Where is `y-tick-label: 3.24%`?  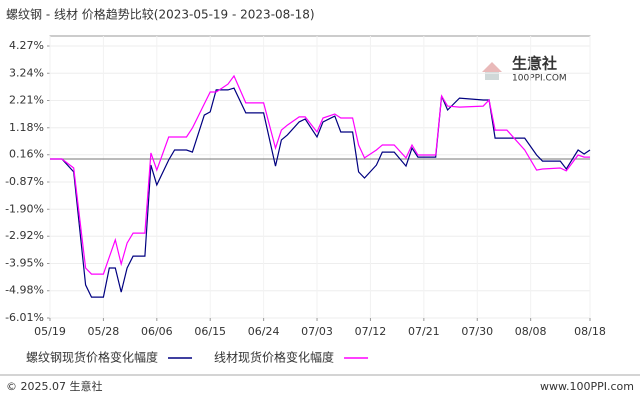 y-tick-label: 3.24% is located at coordinates (26, 72).